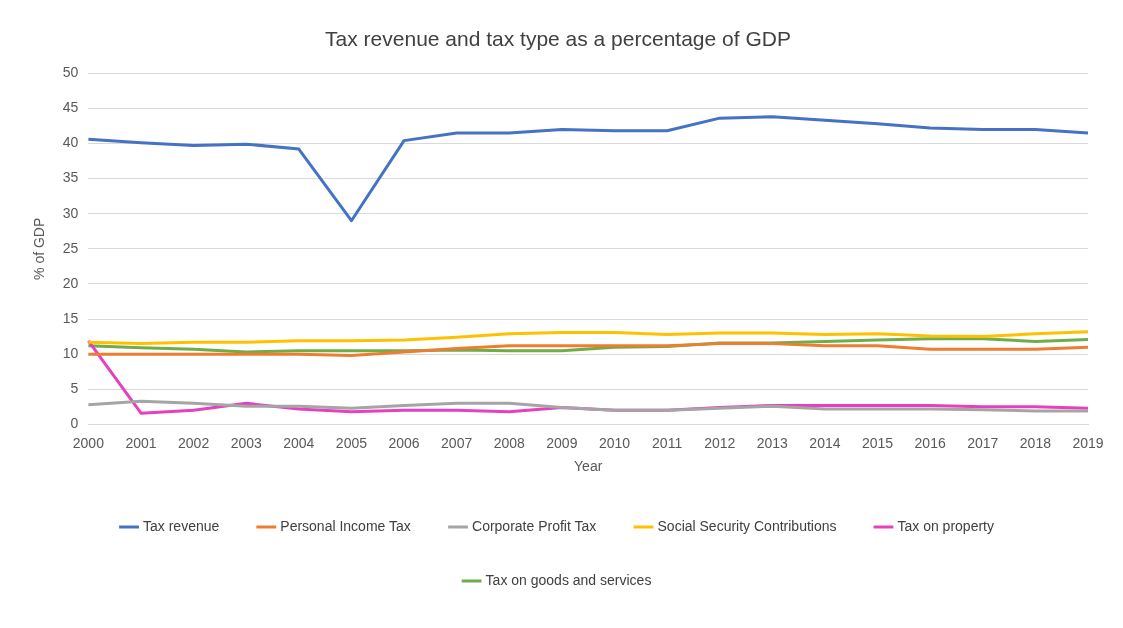 This screenshot has width=1123, height=628. What do you see at coordinates (568, 579) in the screenshot?
I see `legend-label: Tax on goods and services` at bounding box center [568, 579].